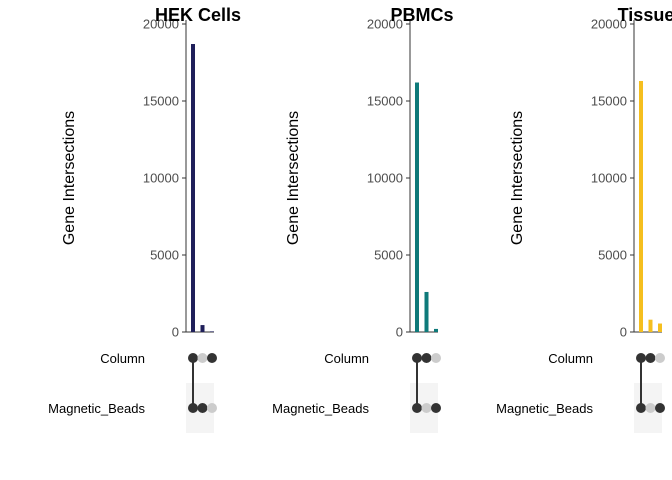  I want to click on panel-title: PBMCs, so click(421, 15).